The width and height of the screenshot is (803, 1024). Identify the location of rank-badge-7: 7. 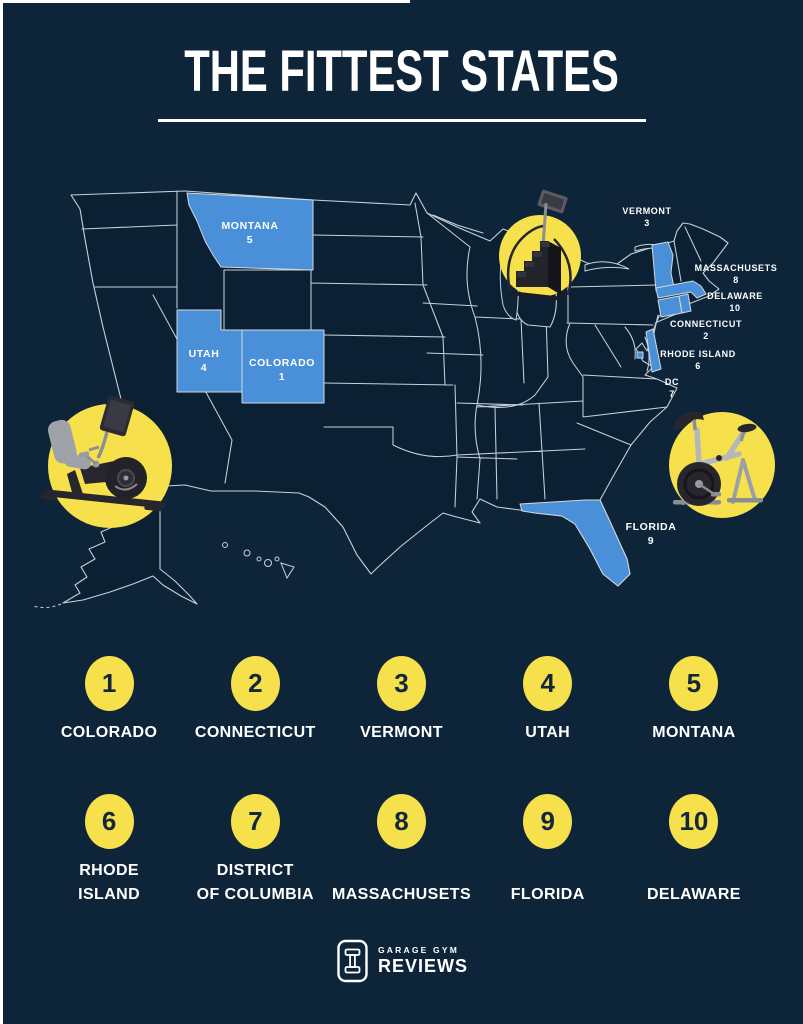
(255, 821).